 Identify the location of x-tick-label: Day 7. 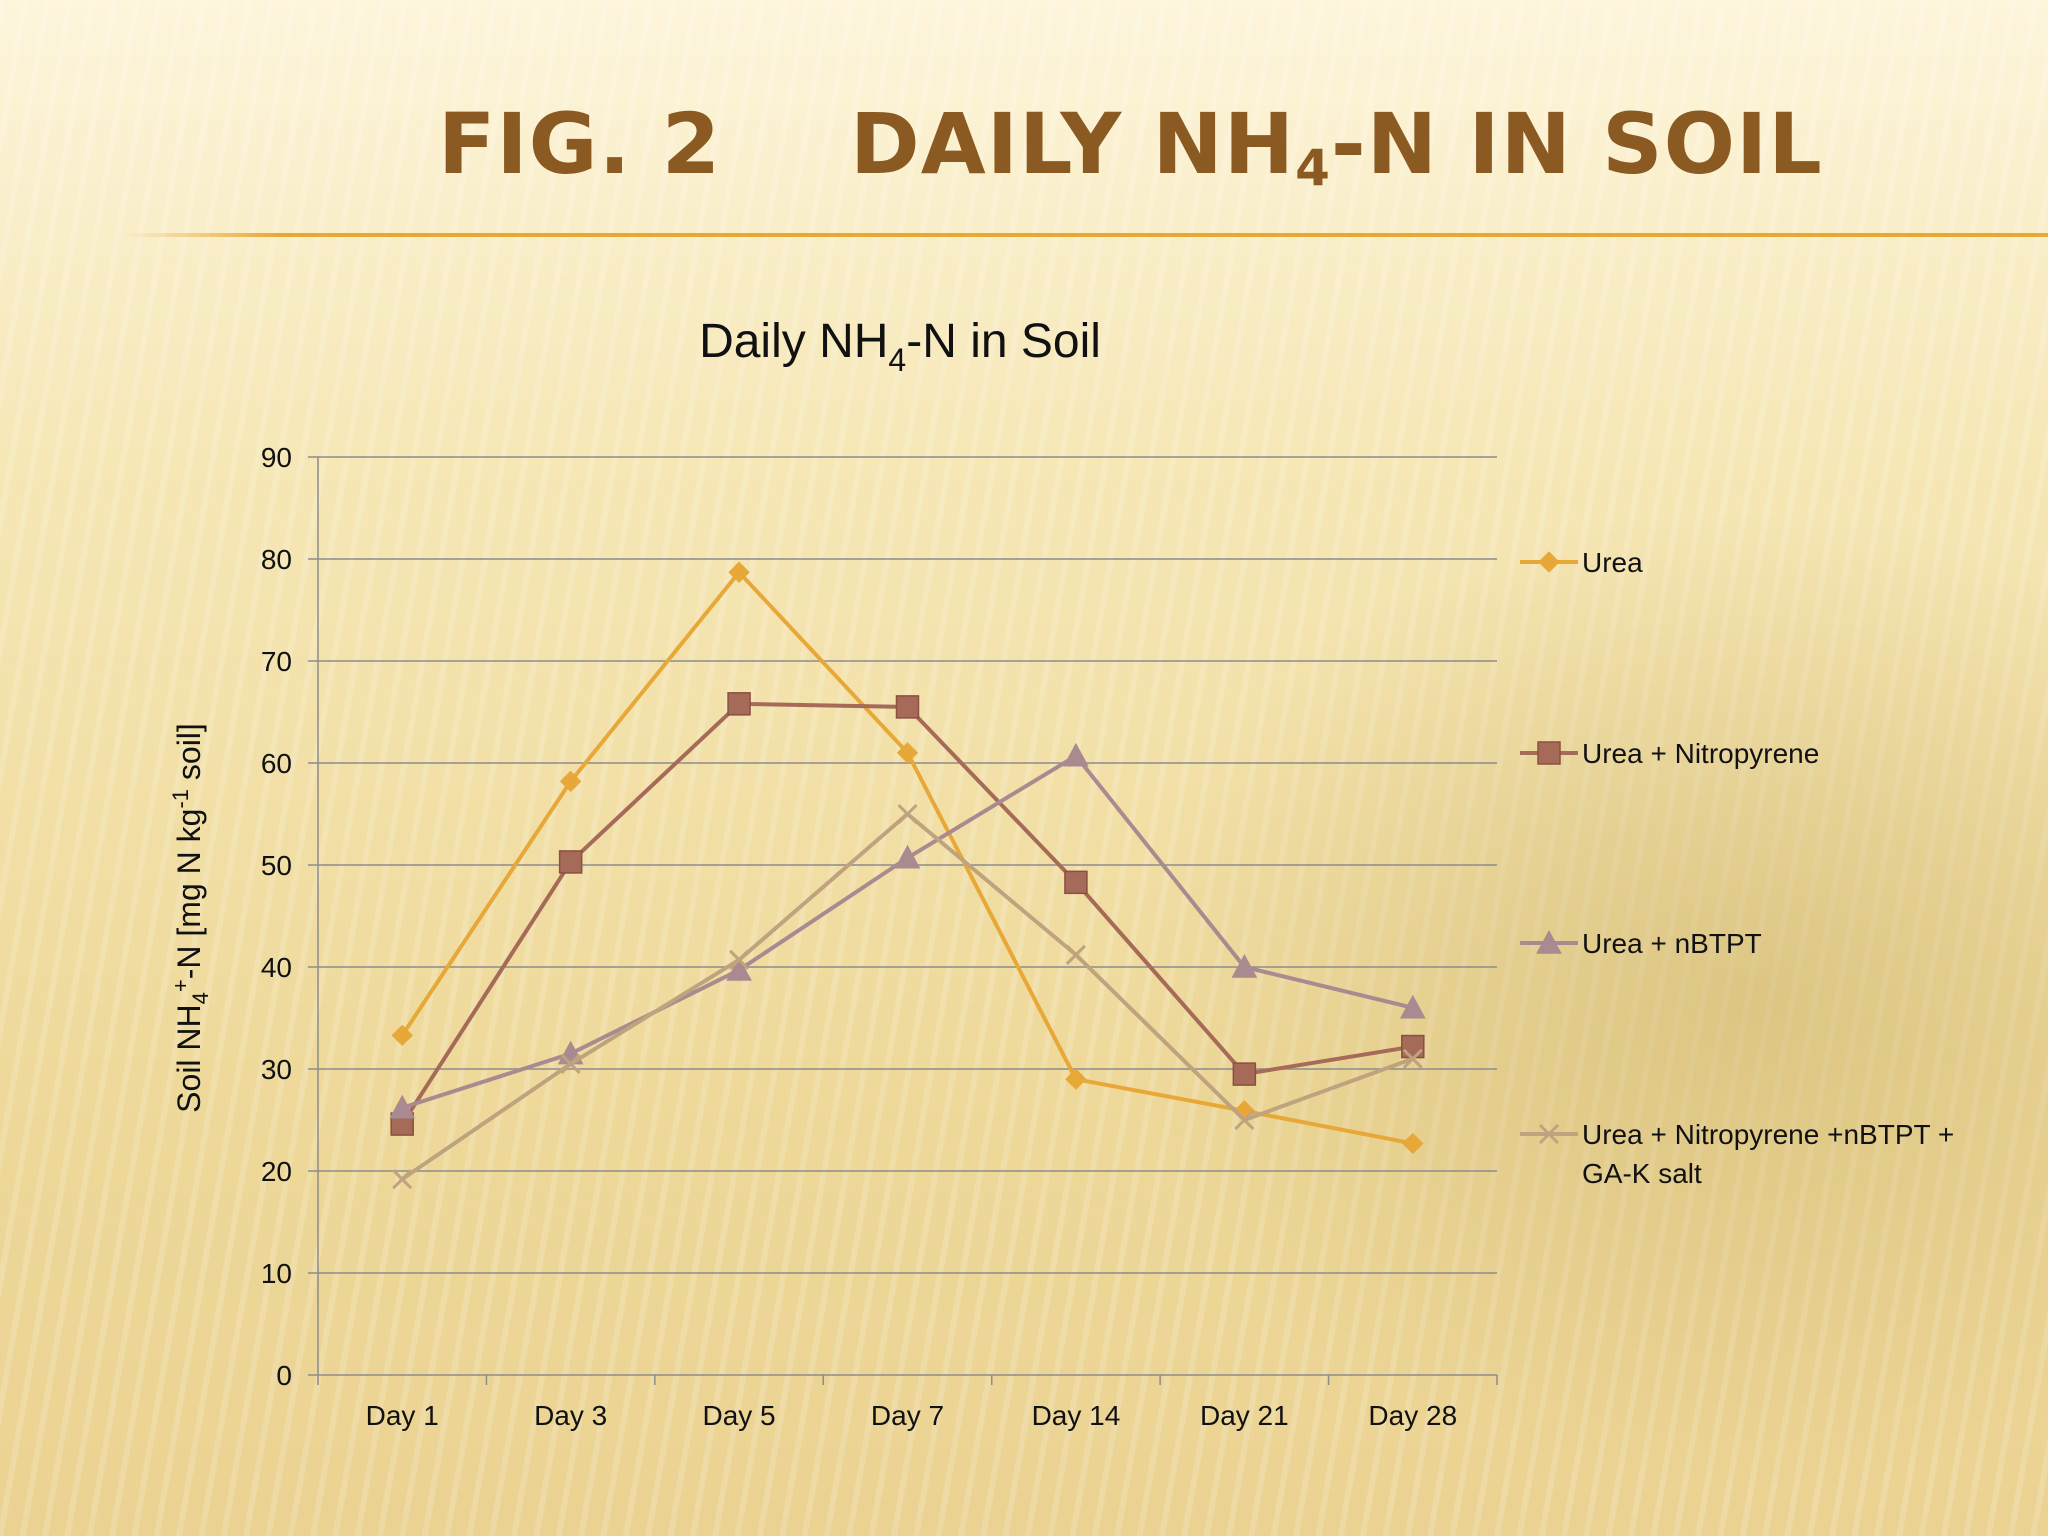
(907, 1415).